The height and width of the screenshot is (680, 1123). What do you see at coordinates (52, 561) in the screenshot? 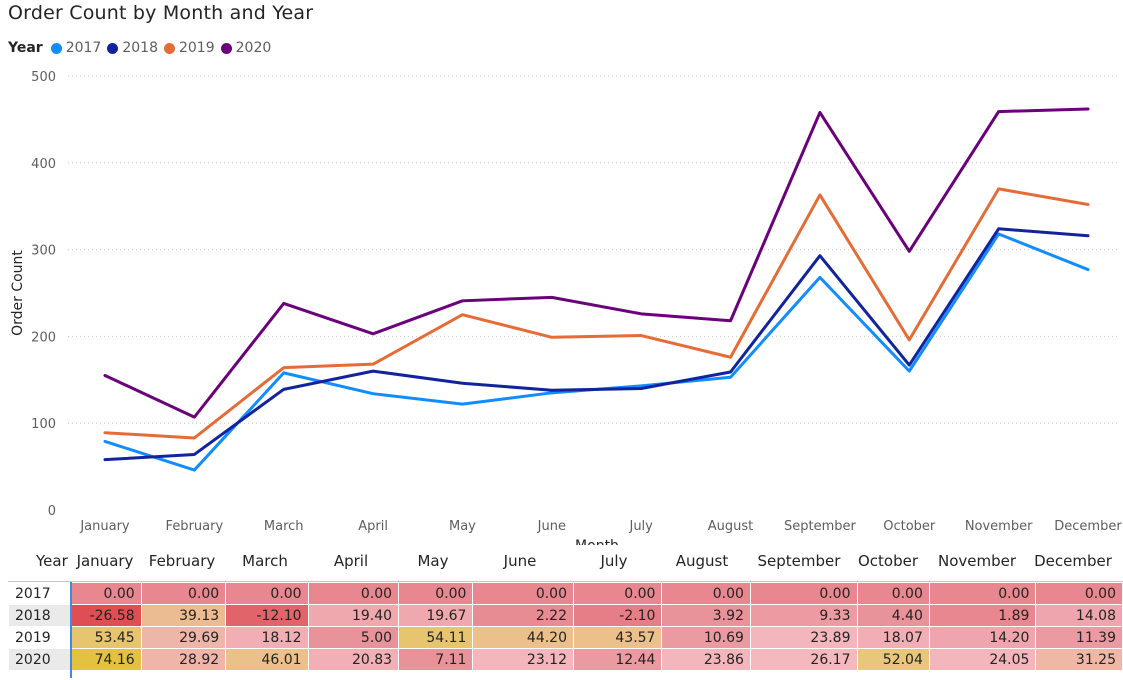
I see `table-header-year: Year` at bounding box center [52, 561].